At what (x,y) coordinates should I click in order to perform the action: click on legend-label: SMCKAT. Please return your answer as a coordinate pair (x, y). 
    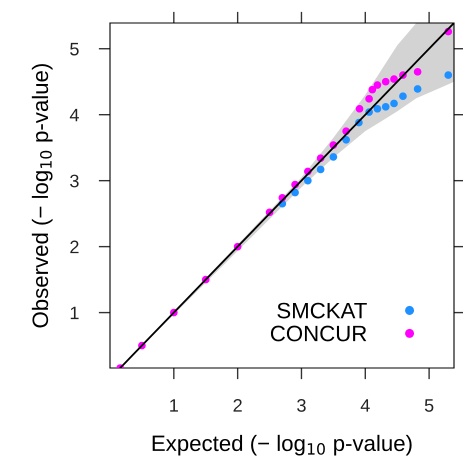
    Looking at the image, I should click on (322, 310).